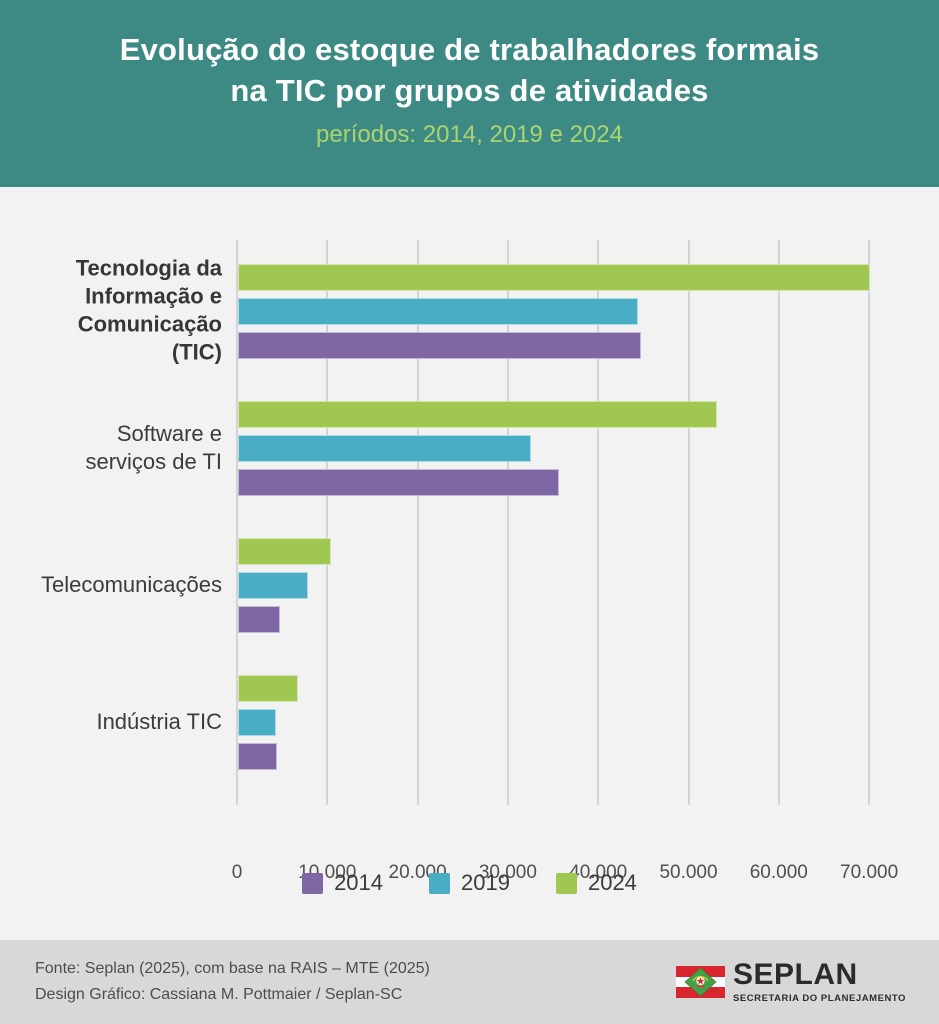  What do you see at coordinates (598, 872) in the screenshot?
I see `x-tick-label-40000: 40.000` at bounding box center [598, 872].